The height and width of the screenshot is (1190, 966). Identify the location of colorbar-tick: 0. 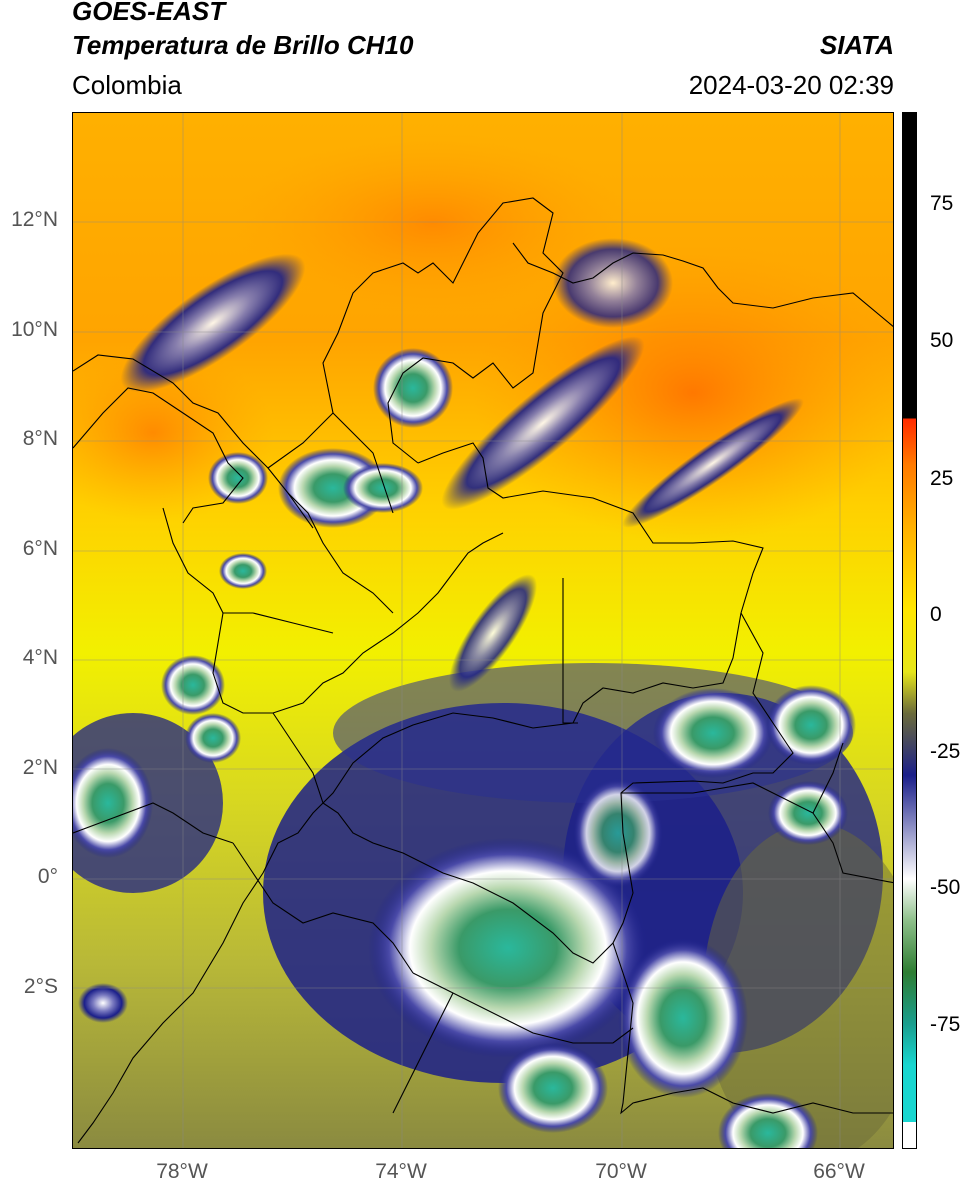
(936, 614).